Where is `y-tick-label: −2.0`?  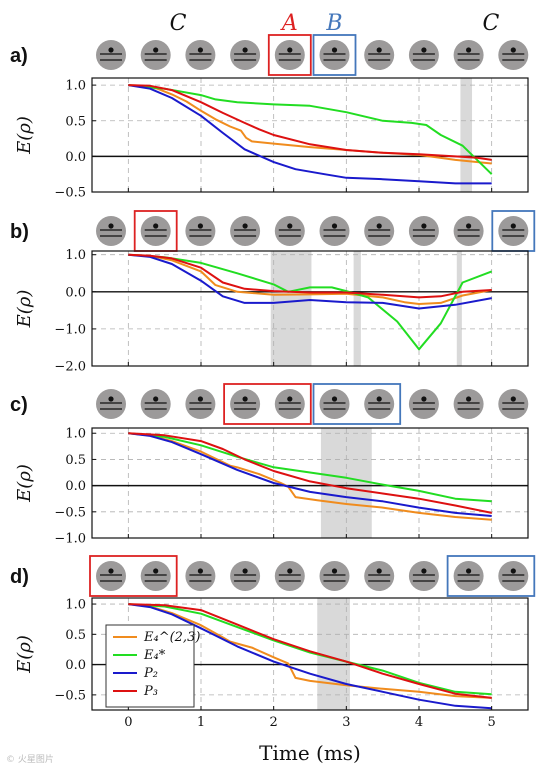 y-tick-label: −2.0 is located at coordinates (70, 367).